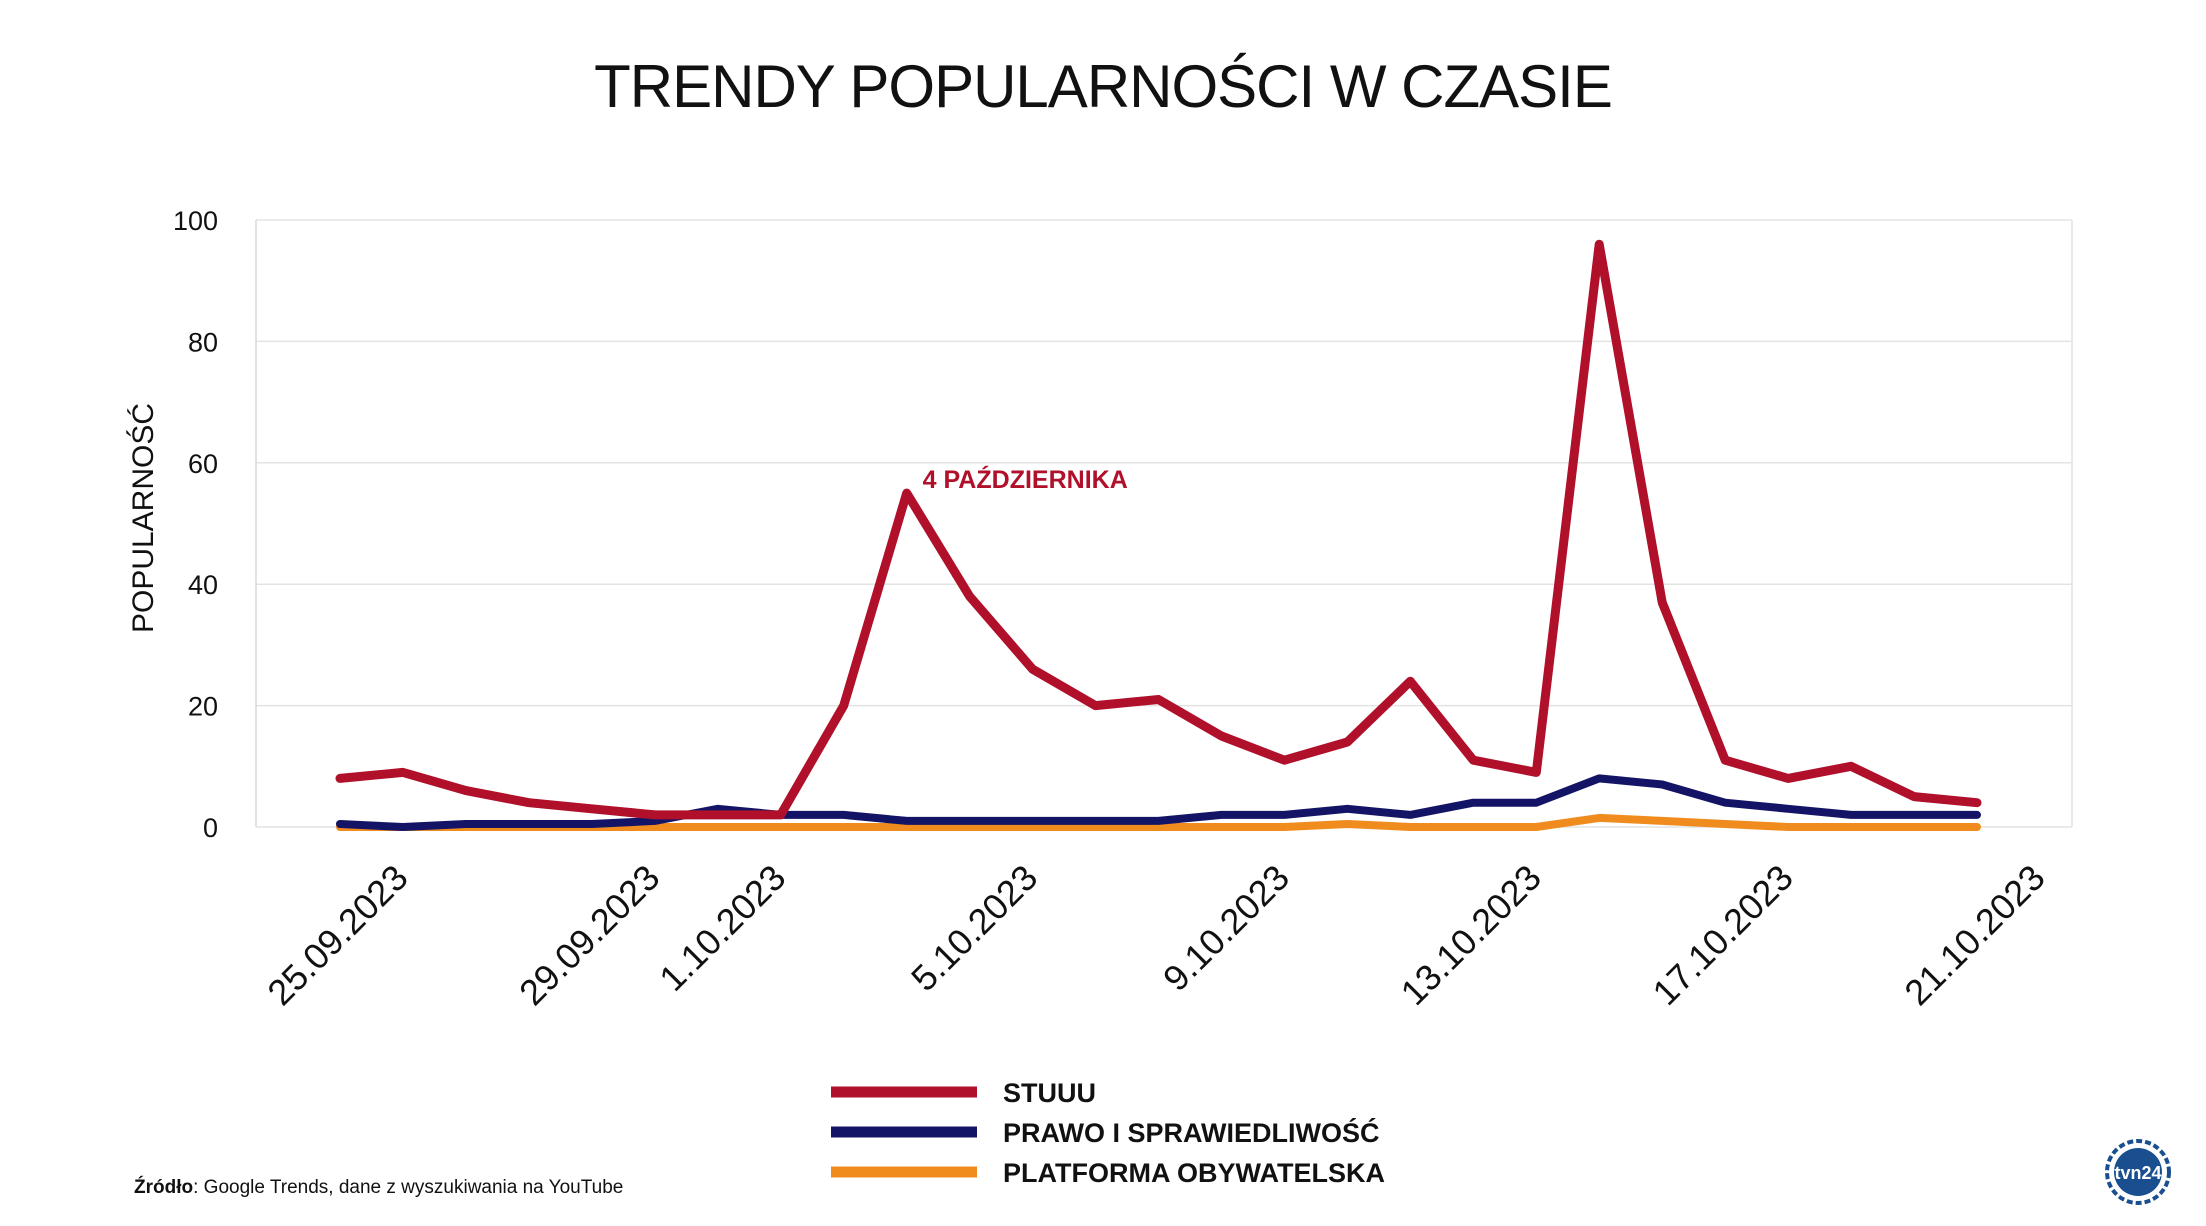 This screenshot has height=1226, width=2206. Describe the element at coordinates (1226, 928) in the screenshot. I see `x-tick-label: 9.10.2023` at that location.